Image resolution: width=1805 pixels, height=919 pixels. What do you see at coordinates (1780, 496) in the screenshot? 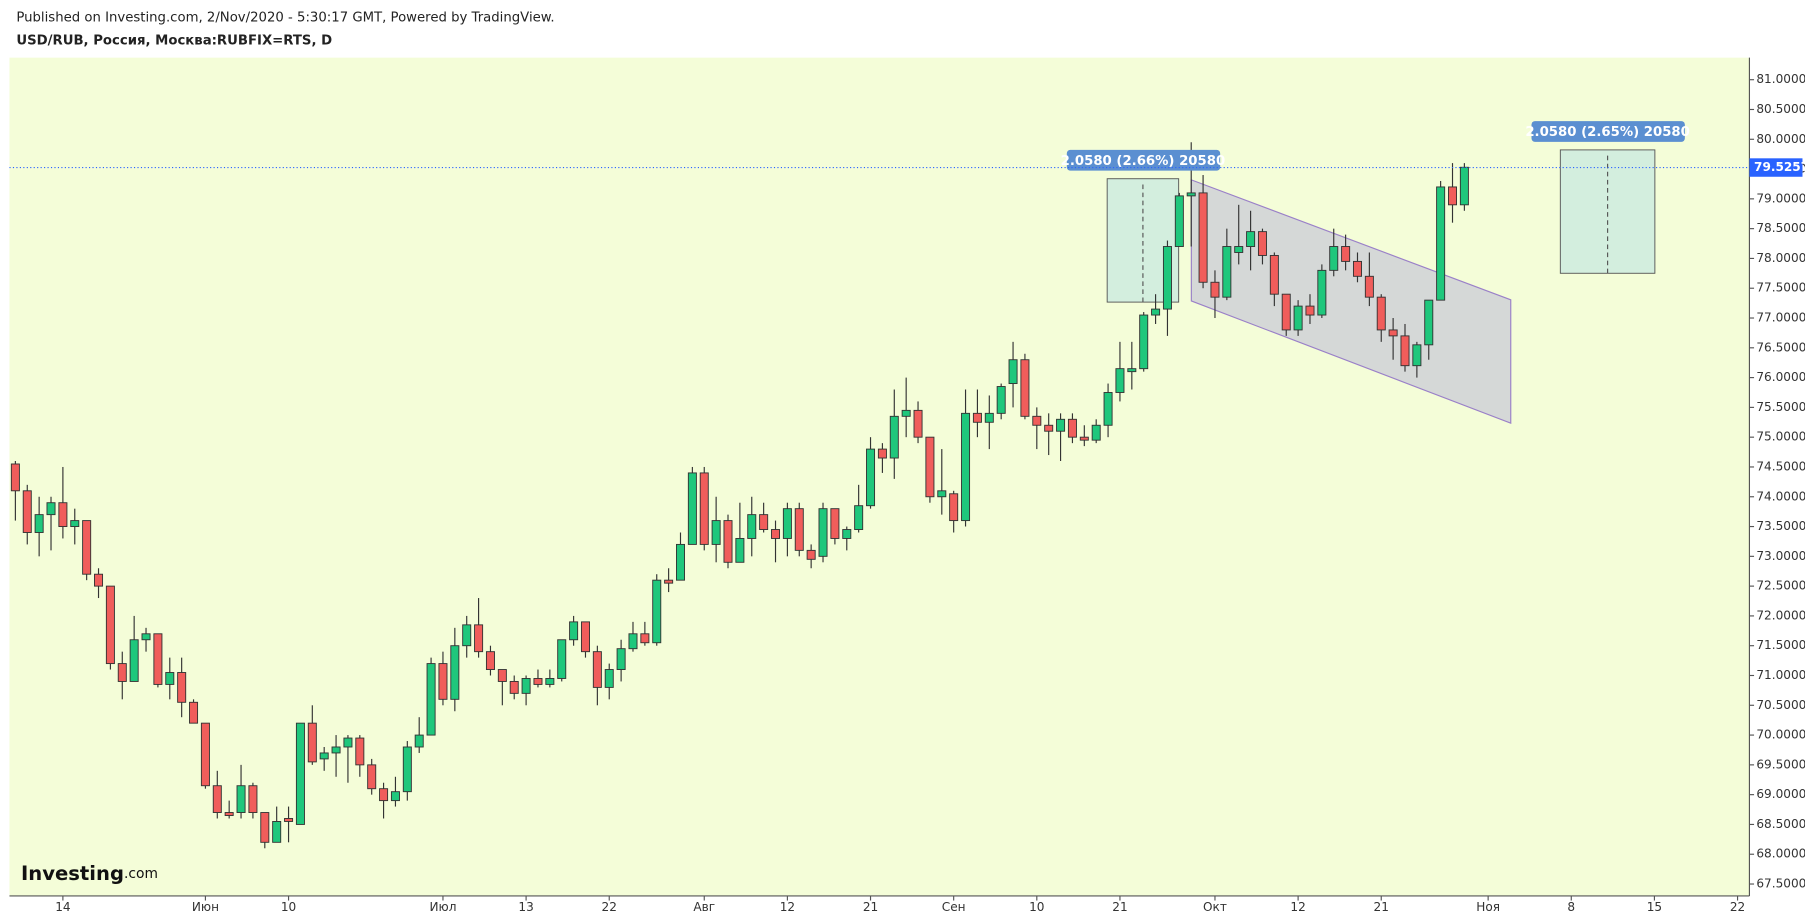
I see `y-tick-label: 74.0000` at bounding box center [1780, 496].